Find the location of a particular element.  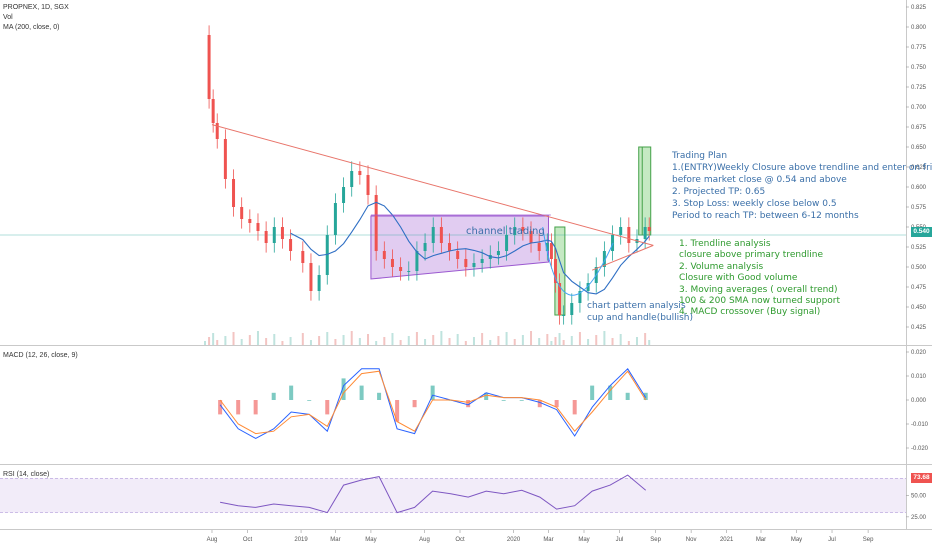

analysis-line: 2. Volume analysis is located at coordinates (721, 266).